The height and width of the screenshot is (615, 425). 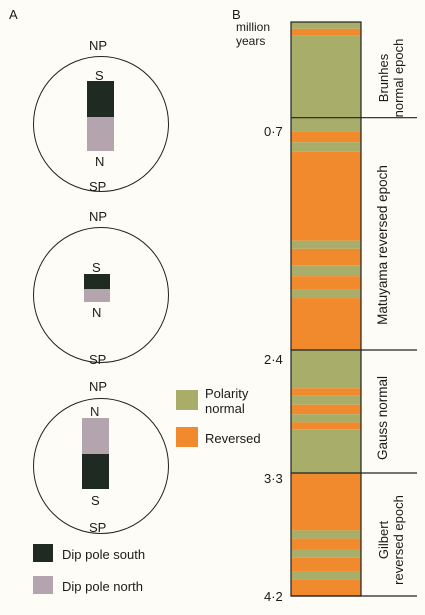 I want to click on epoch-gauss-line1: Gauss normal, so click(x=383, y=418).